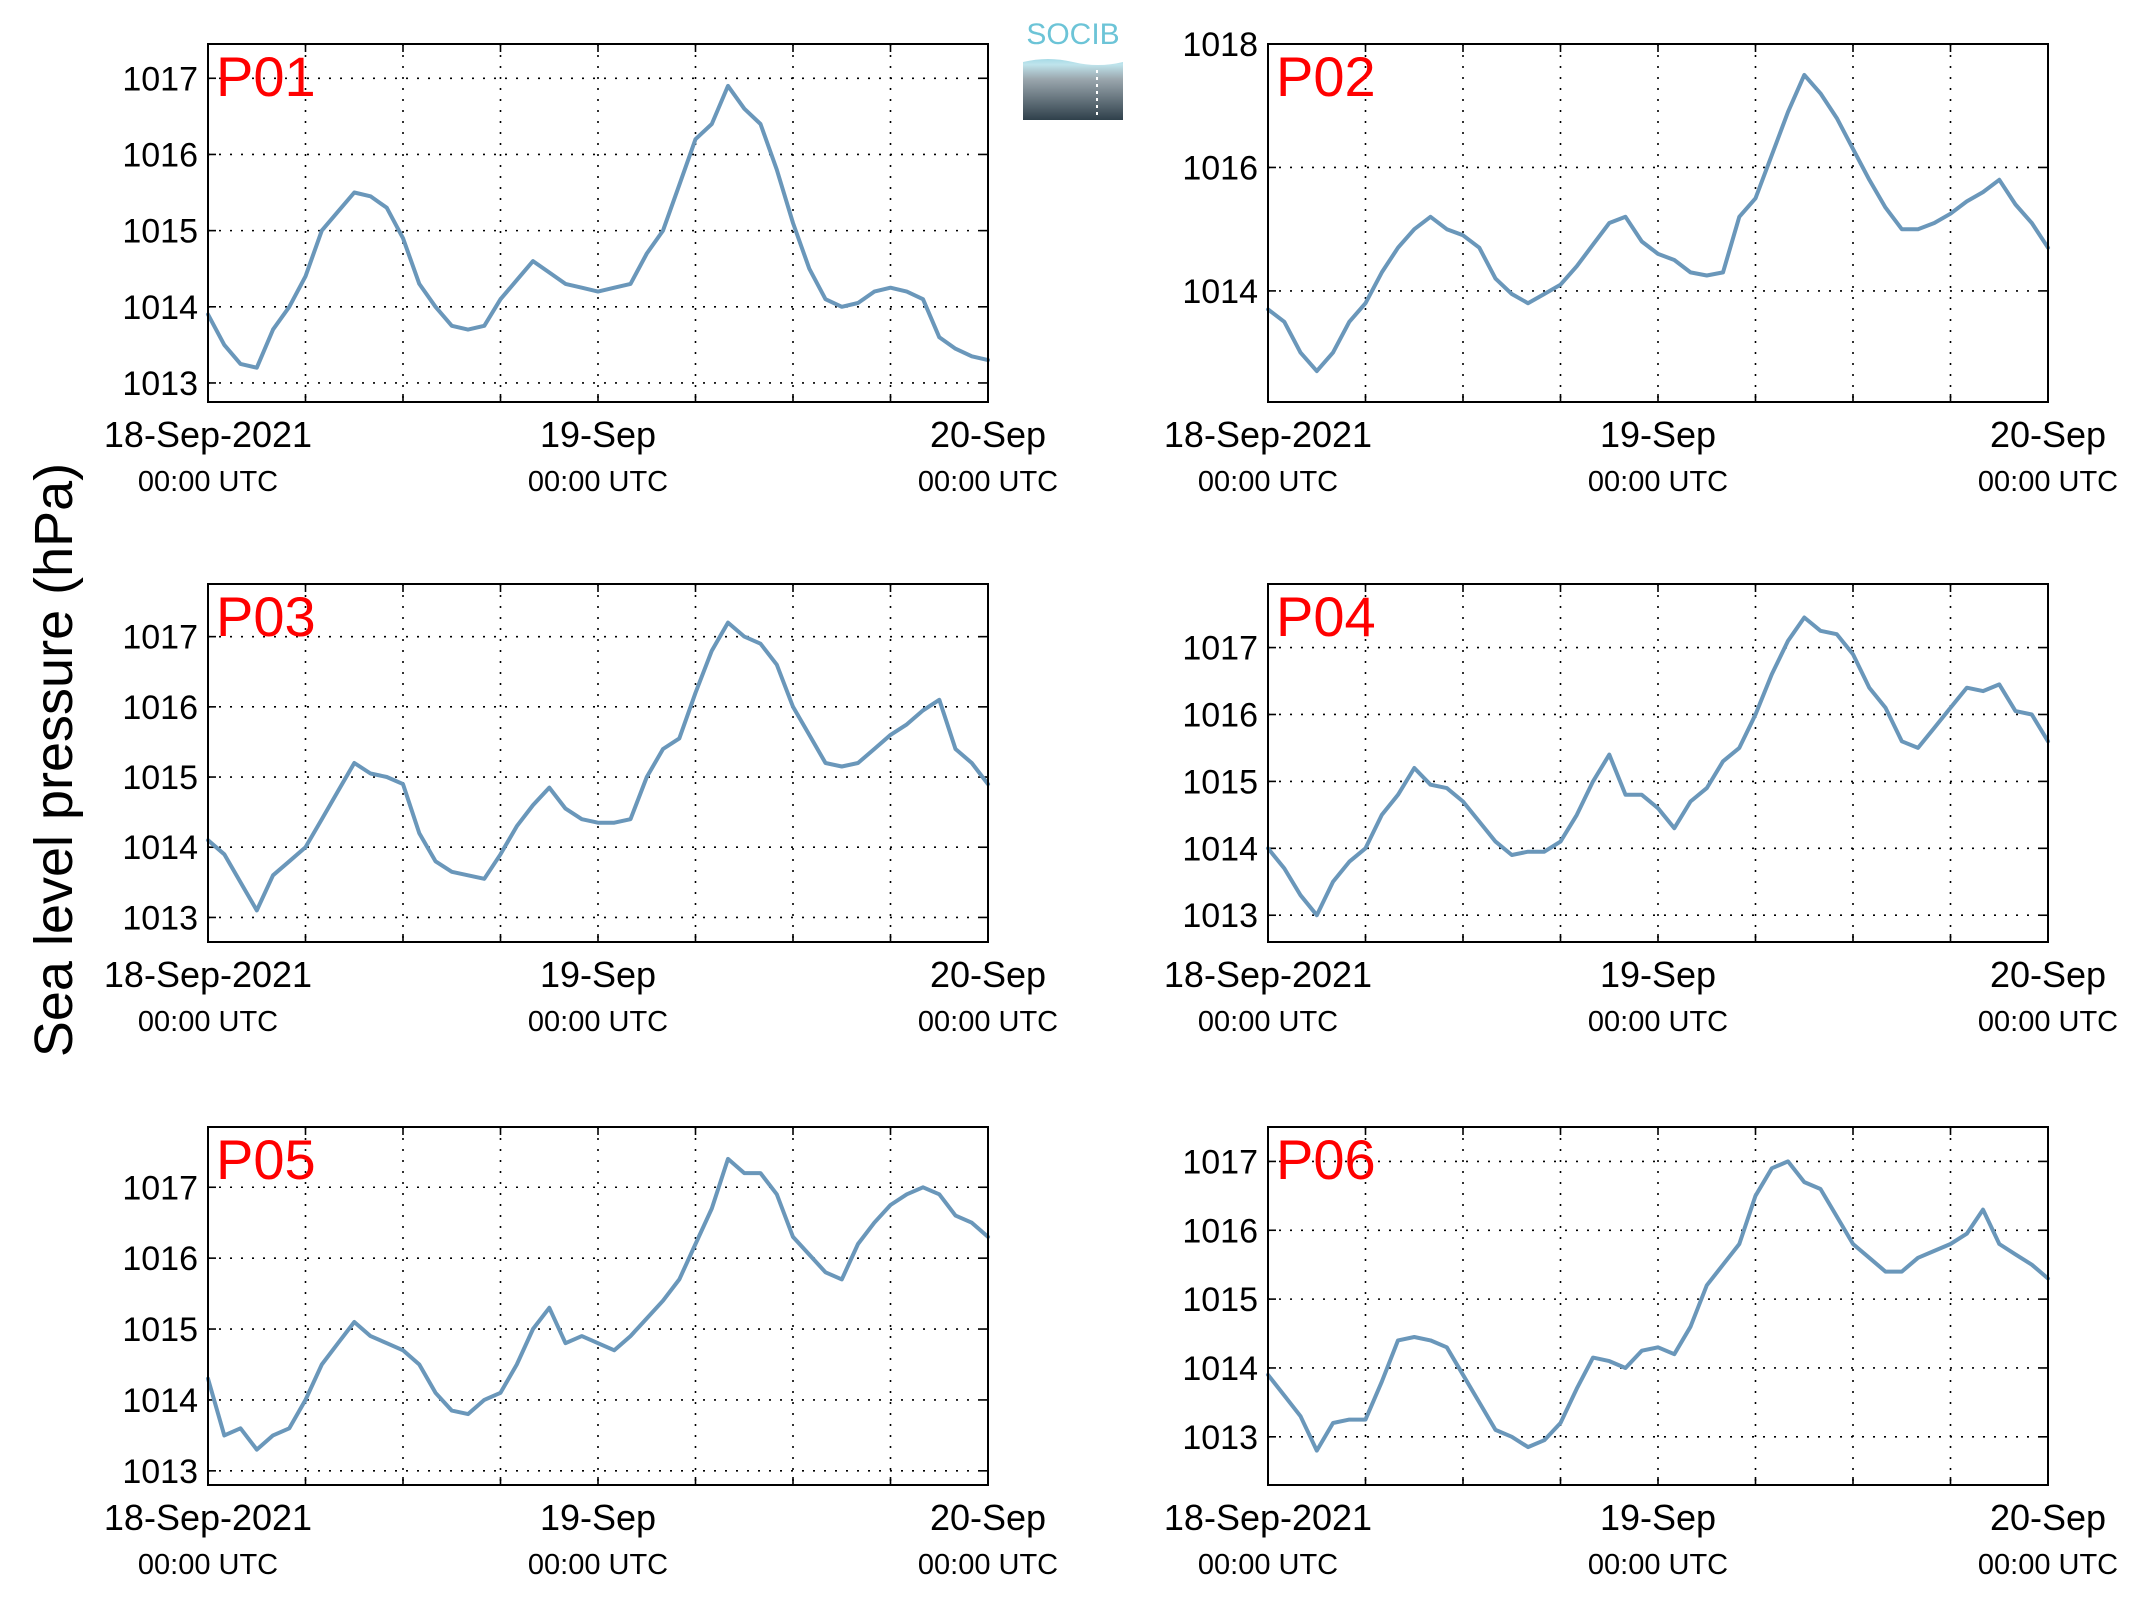 This screenshot has width=2133, height=1608. Describe the element at coordinates (1072, 34) in the screenshot. I see `logo-text: SOCIB` at that location.